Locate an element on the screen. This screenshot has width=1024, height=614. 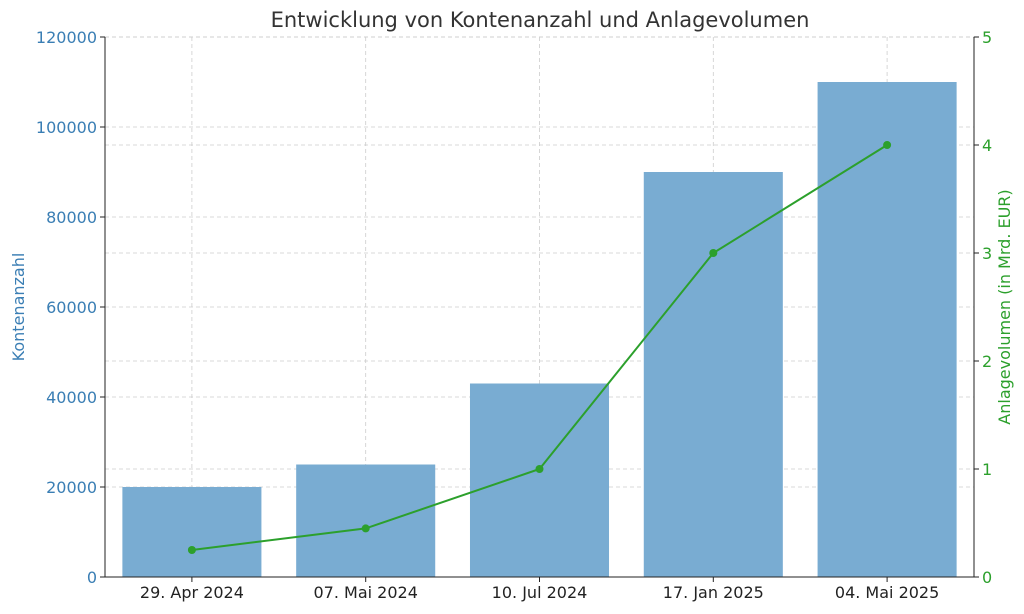
x-tick-label: 04. Mai 2025 is located at coordinates (887, 592).